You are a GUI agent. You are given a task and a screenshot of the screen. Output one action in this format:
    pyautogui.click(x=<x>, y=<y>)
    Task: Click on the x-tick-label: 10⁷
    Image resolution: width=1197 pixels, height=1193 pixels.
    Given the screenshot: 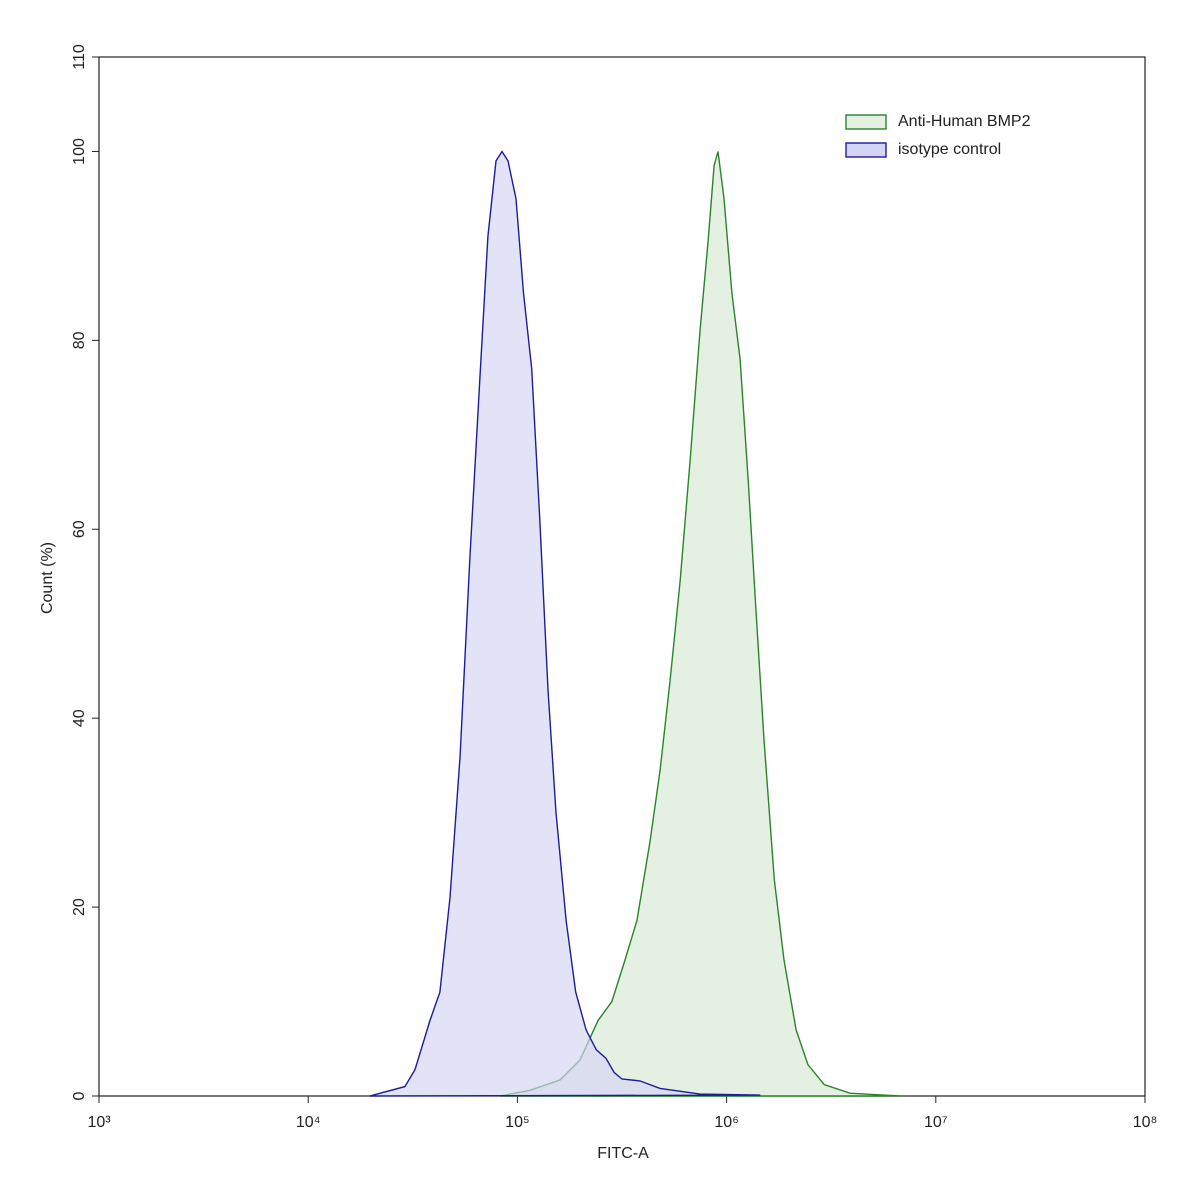 What is the action you would take?
    pyautogui.click(x=936, y=1122)
    